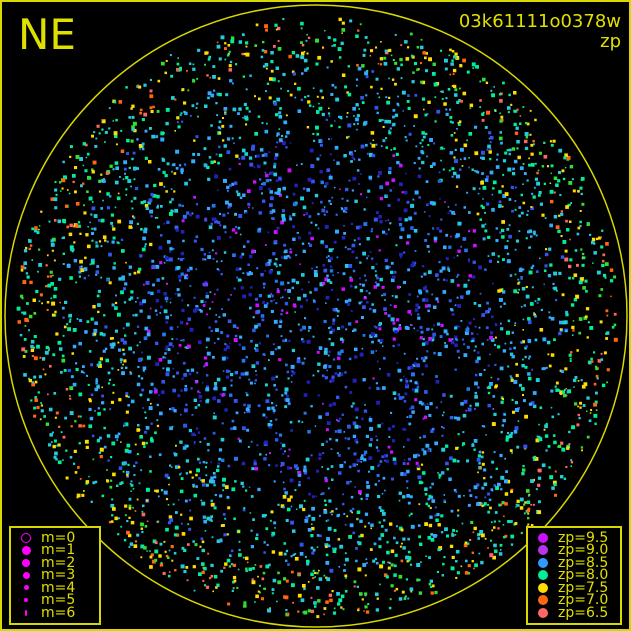  I want to click on zp-legend-item: zp=7.0, so click(574, 600).